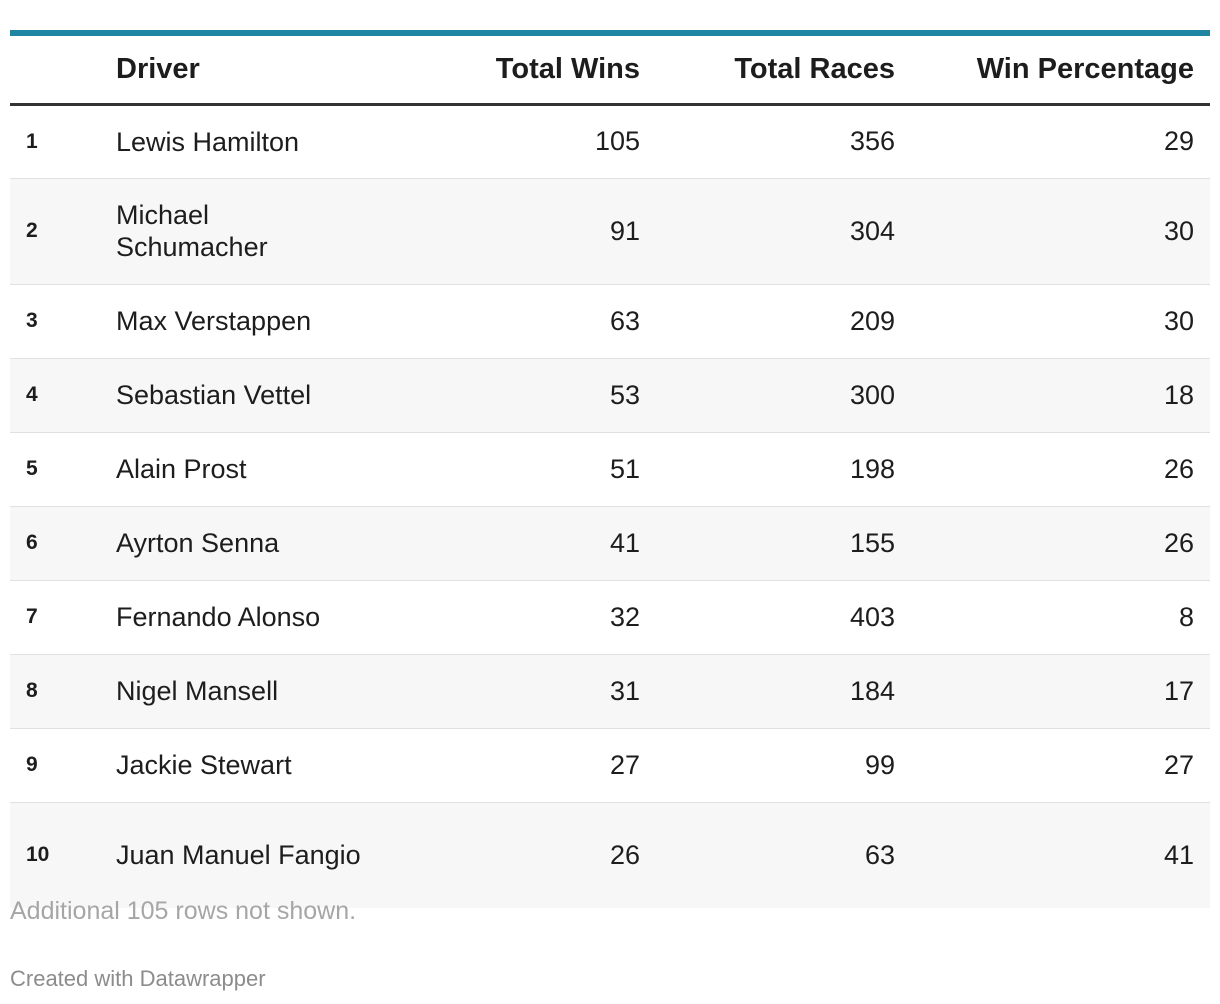  I want to click on driver-cell: Max Verstappen, so click(263, 321).